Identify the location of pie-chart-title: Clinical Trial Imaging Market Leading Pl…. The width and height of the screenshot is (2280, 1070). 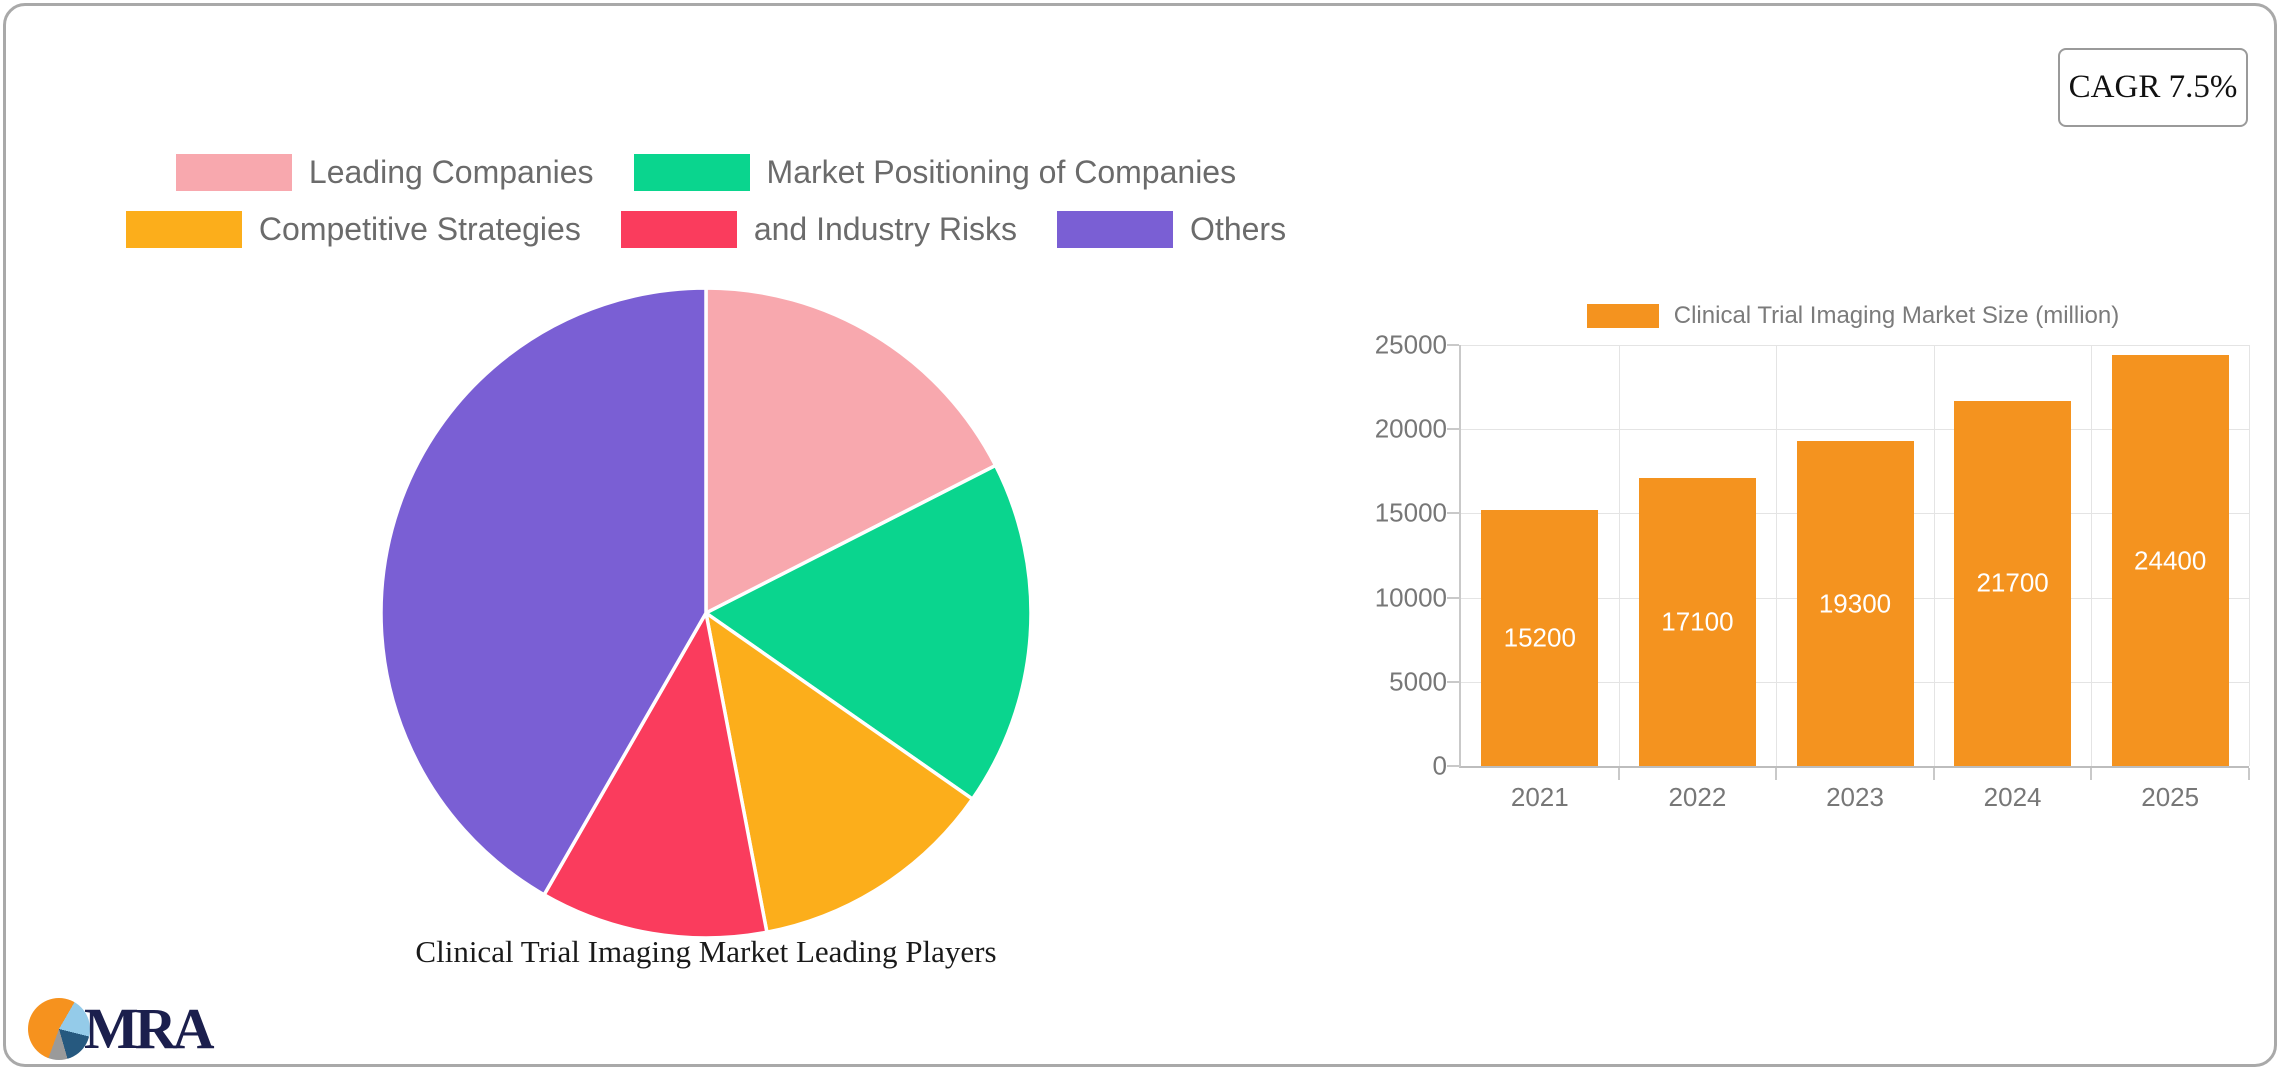
(706, 951).